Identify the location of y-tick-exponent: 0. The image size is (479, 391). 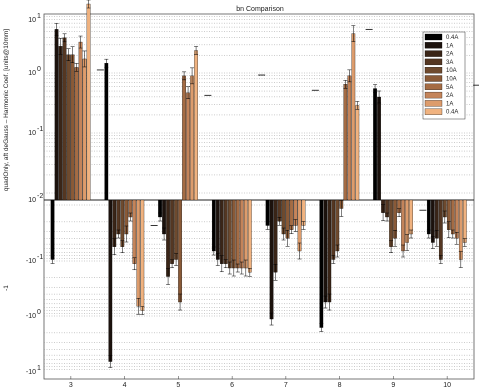
(39, 69).